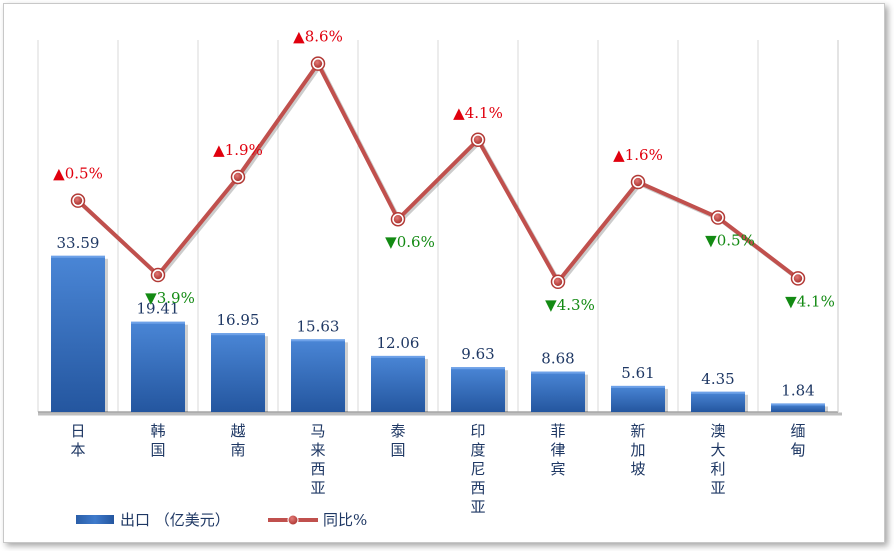 This screenshot has height=551, width=894. Describe the element at coordinates (78, 243) in the screenshot. I see `bar-value-label: 33.59` at that location.